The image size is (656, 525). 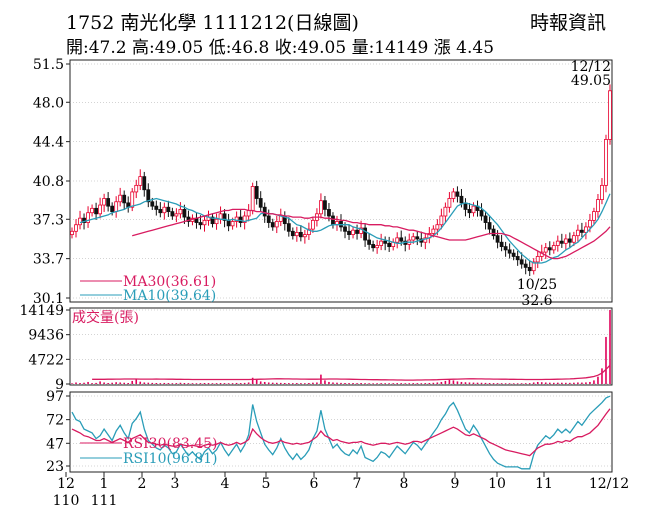 What do you see at coordinates (105, 317) in the screenshot?
I see `volume-series-label: 成交量(張)` at bounding box center [105, 317].